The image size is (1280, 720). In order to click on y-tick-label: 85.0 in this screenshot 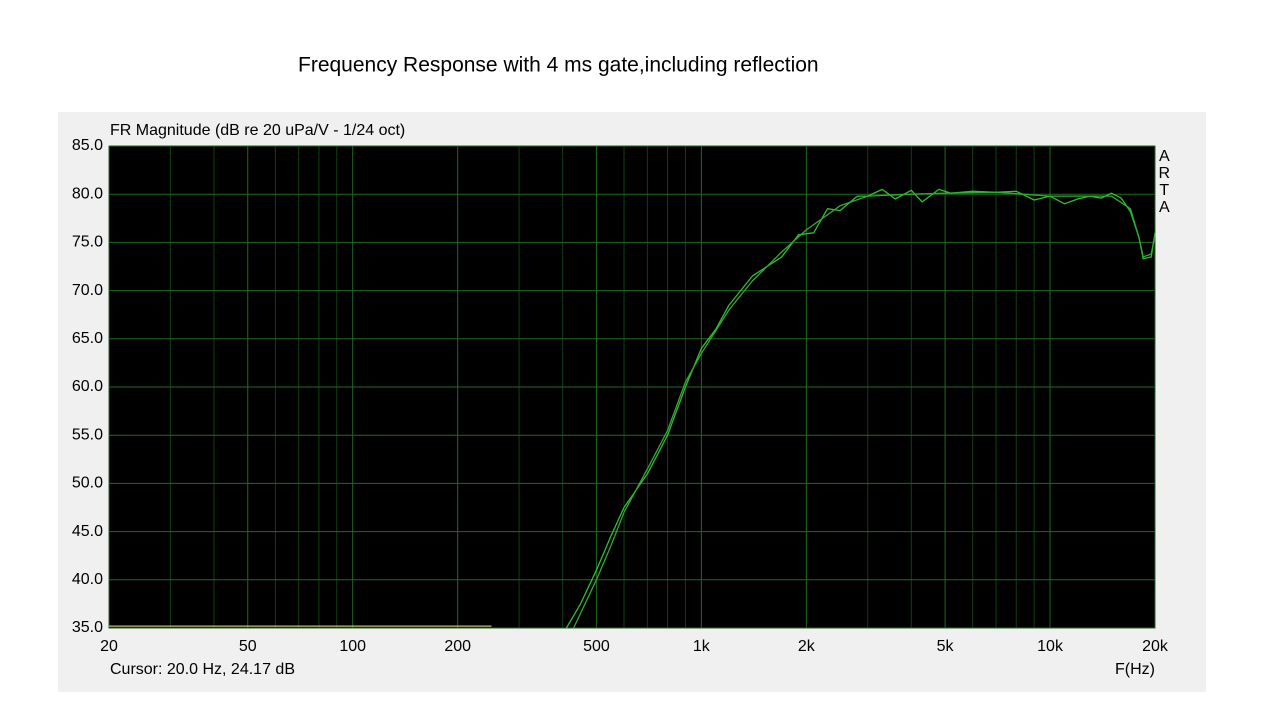, I will do `click(87, 145)`.